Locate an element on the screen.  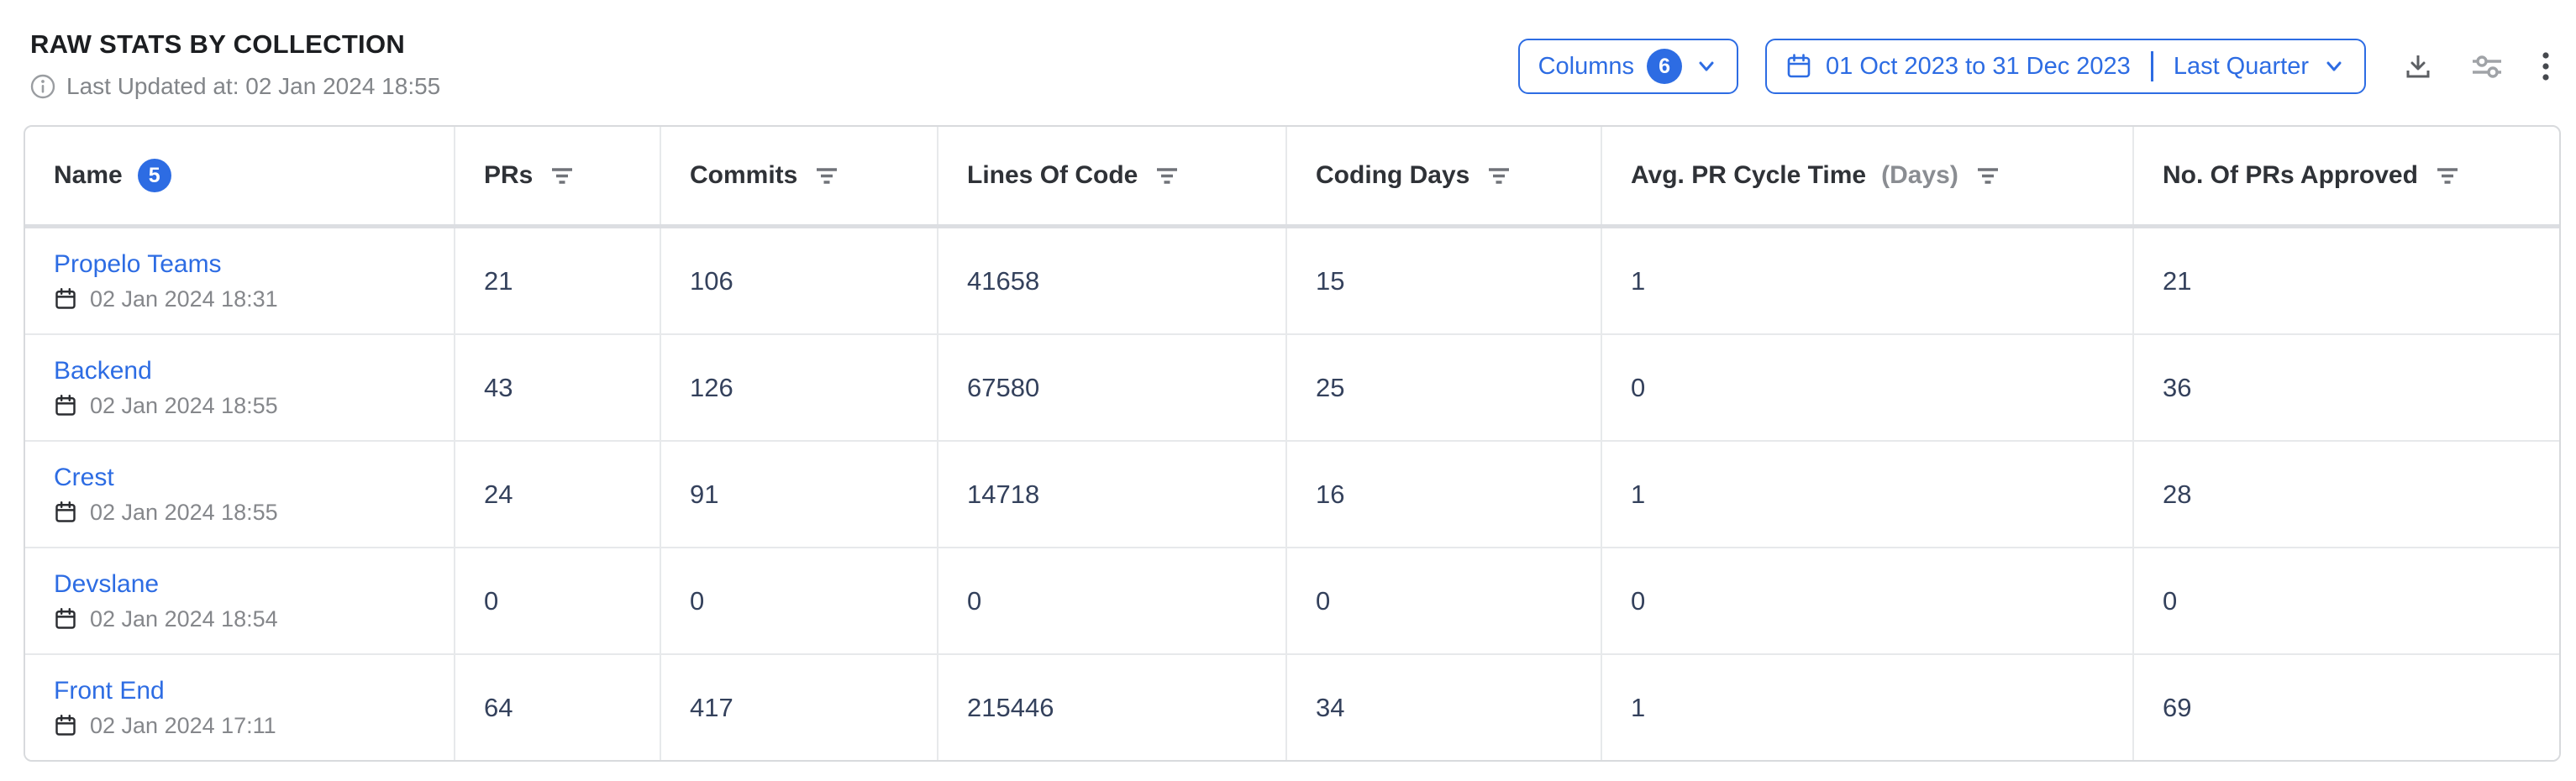
column-label-suffix: (Days) is located at coordinates (1920, 175).